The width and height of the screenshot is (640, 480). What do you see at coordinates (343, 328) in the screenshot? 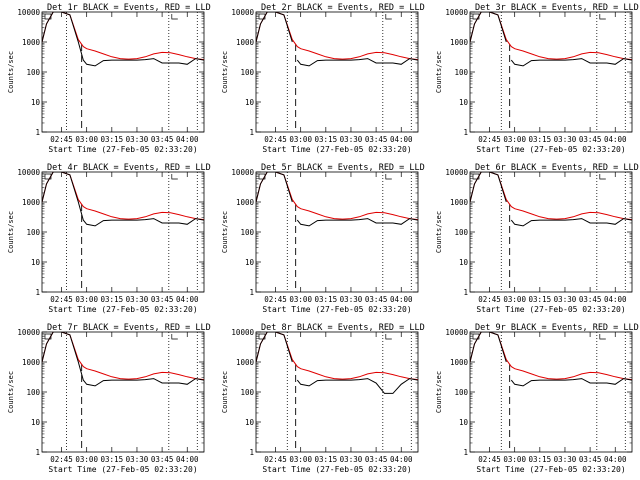
I see `panel-title: Det 8r BLACK = Events, RED = LLD` at bounding box center [343, 328].